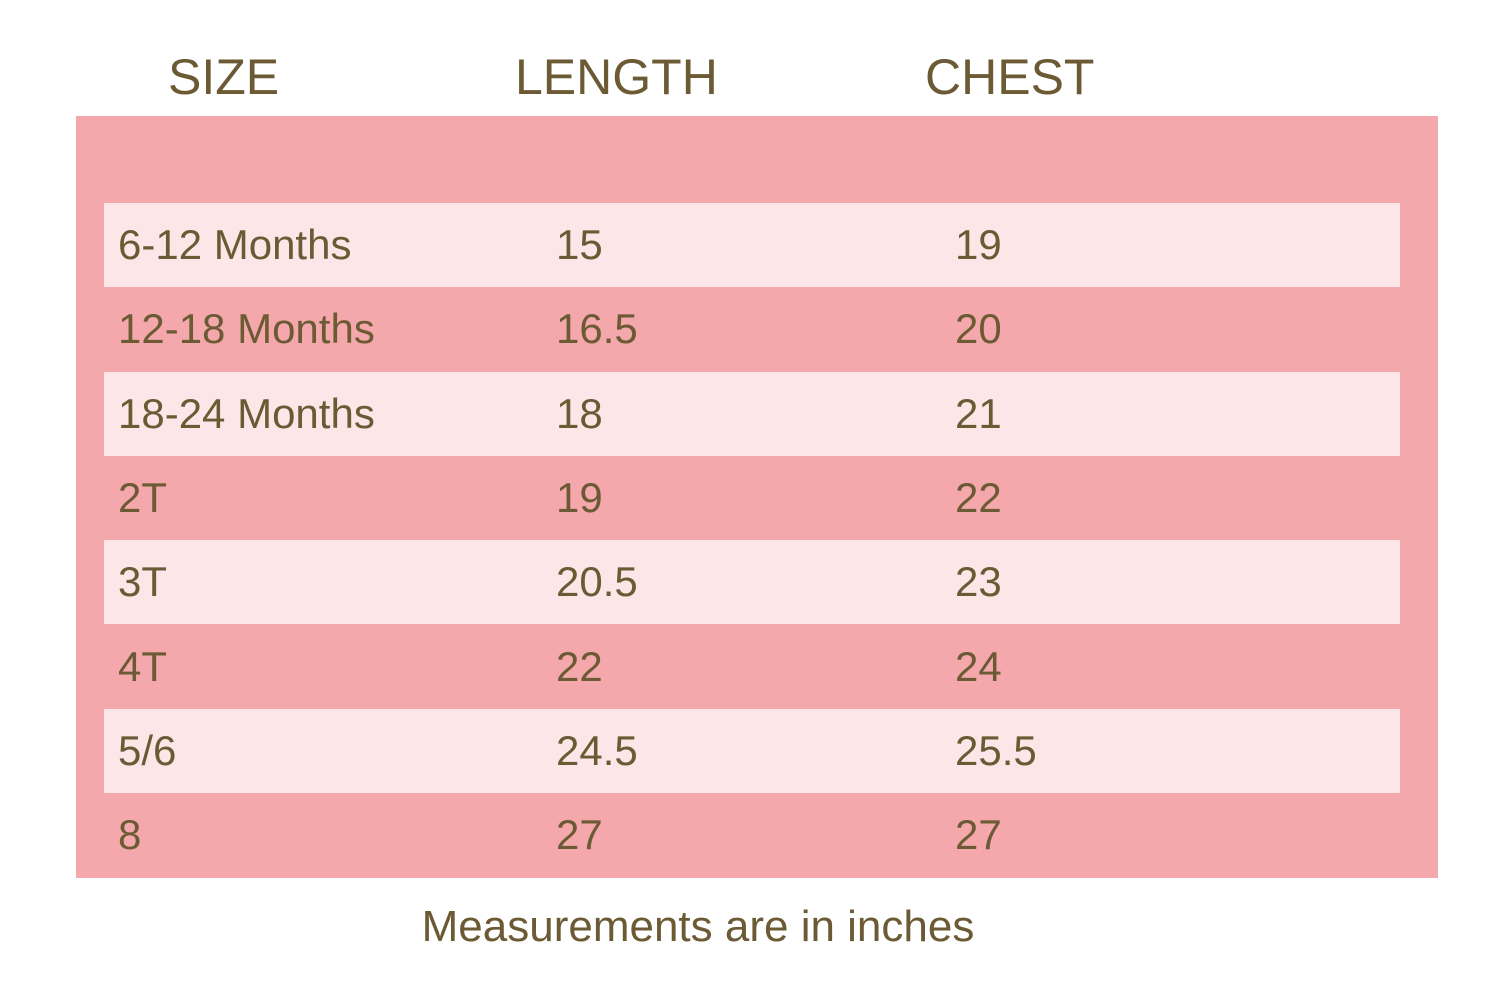 The image size is (1500, 1006). Describe the element at coordinates (978, 666) in the screenshot. I see `chest-cell: 24` at that location.